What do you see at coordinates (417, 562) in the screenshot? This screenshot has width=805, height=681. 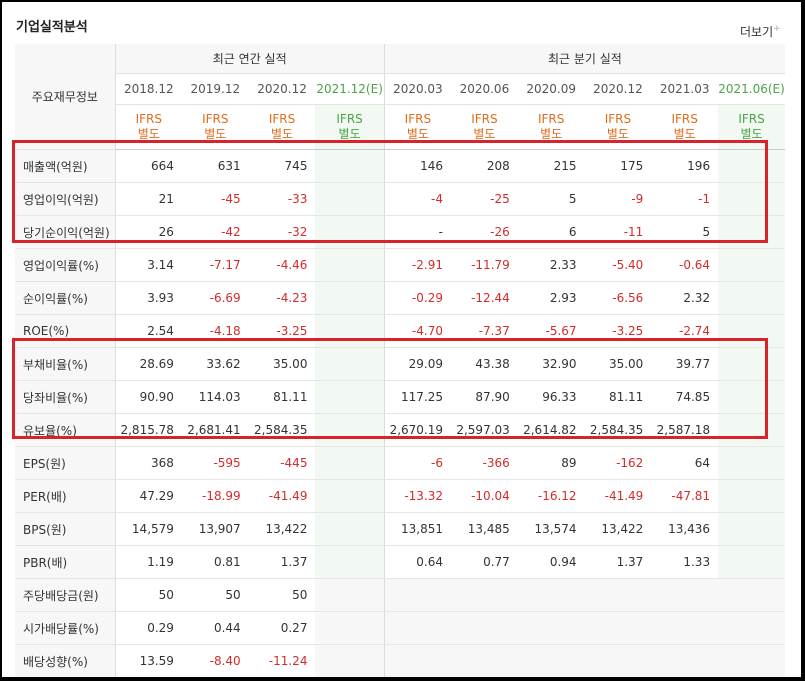 I see `value-cell: 0.64` at bounding box center [417, 562].